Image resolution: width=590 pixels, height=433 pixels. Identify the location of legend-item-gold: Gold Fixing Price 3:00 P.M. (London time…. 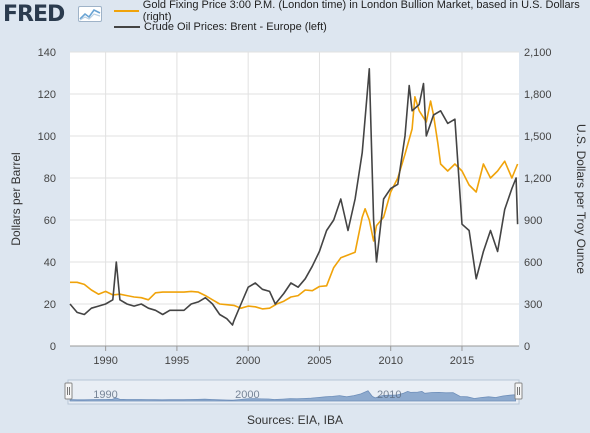
(352, 11).